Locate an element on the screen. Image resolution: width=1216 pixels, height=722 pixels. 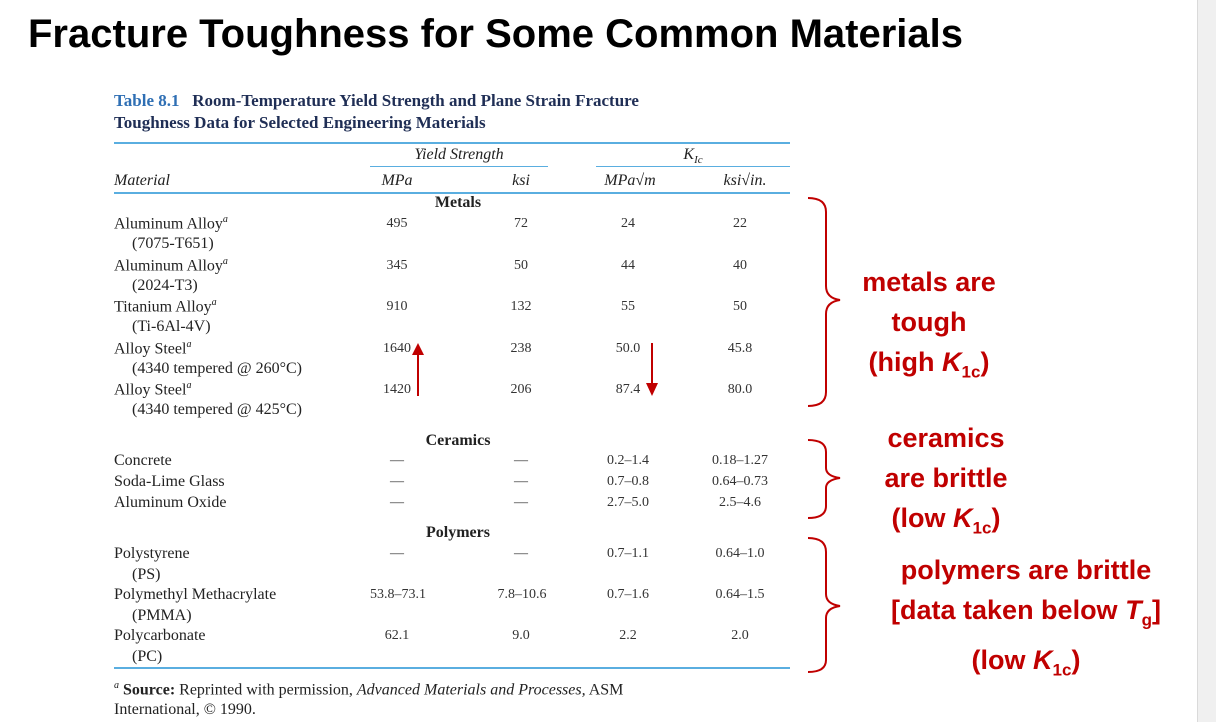
kic-mpa-value: 2.2 is located at coordinates (628, 635).